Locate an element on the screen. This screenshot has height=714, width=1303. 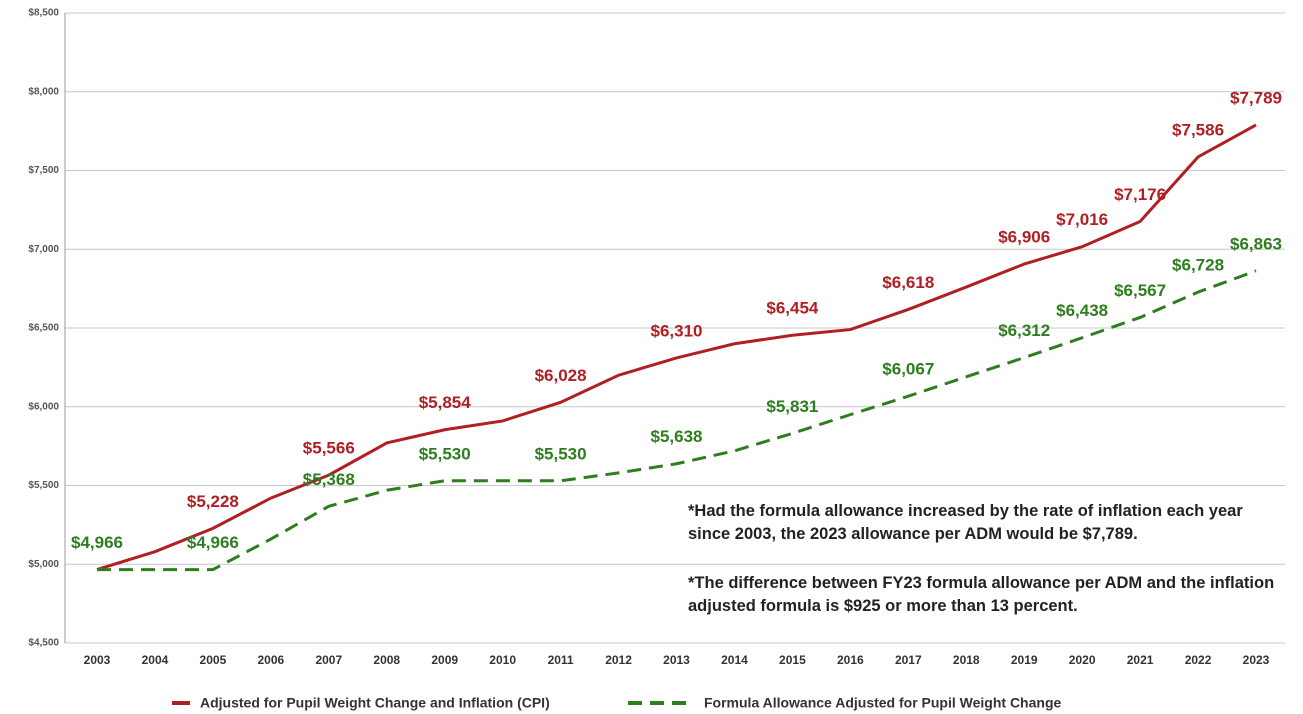
x-tick-label: 2011 is located at coordinates (561, 660).